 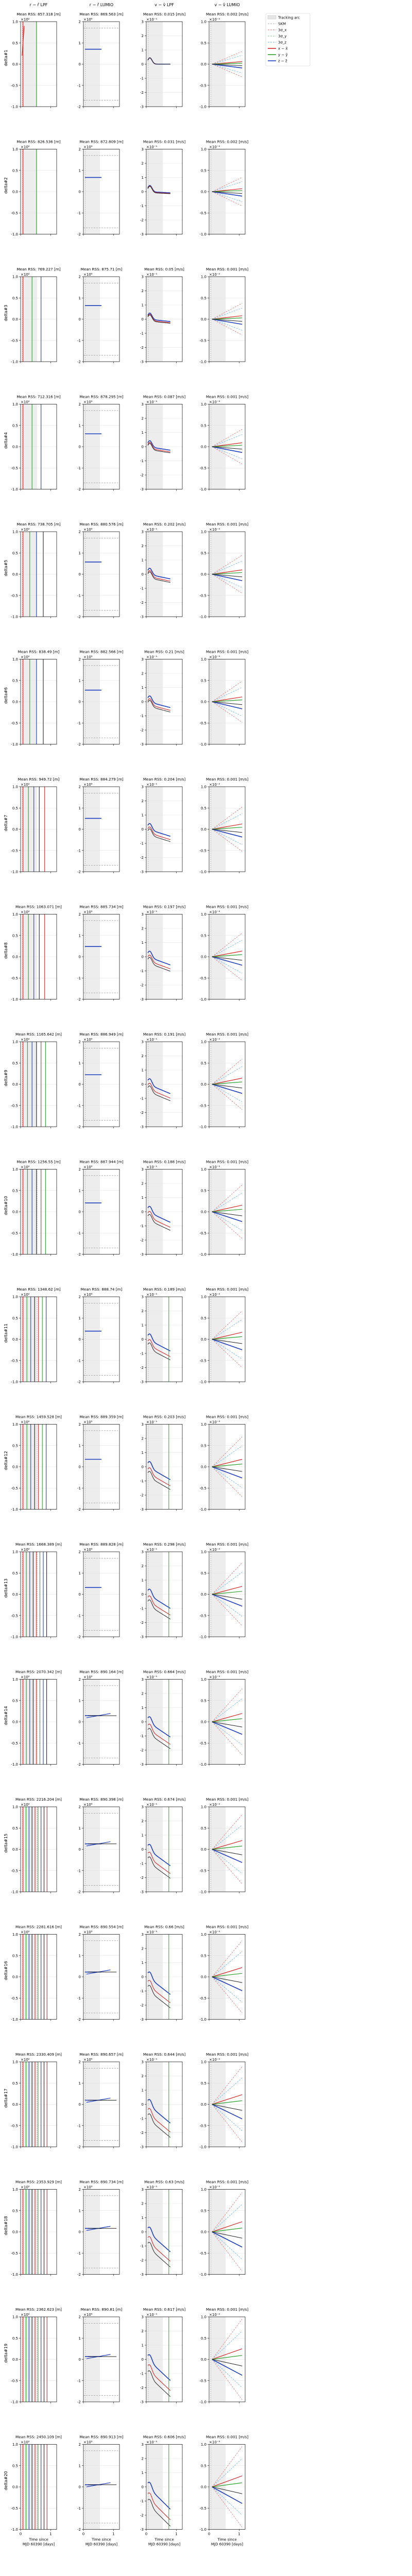 What do you see at coordinates (143, 1311) in the screenshot?
I see `y-tick-label: 2` at bounding box center [143, 1311].